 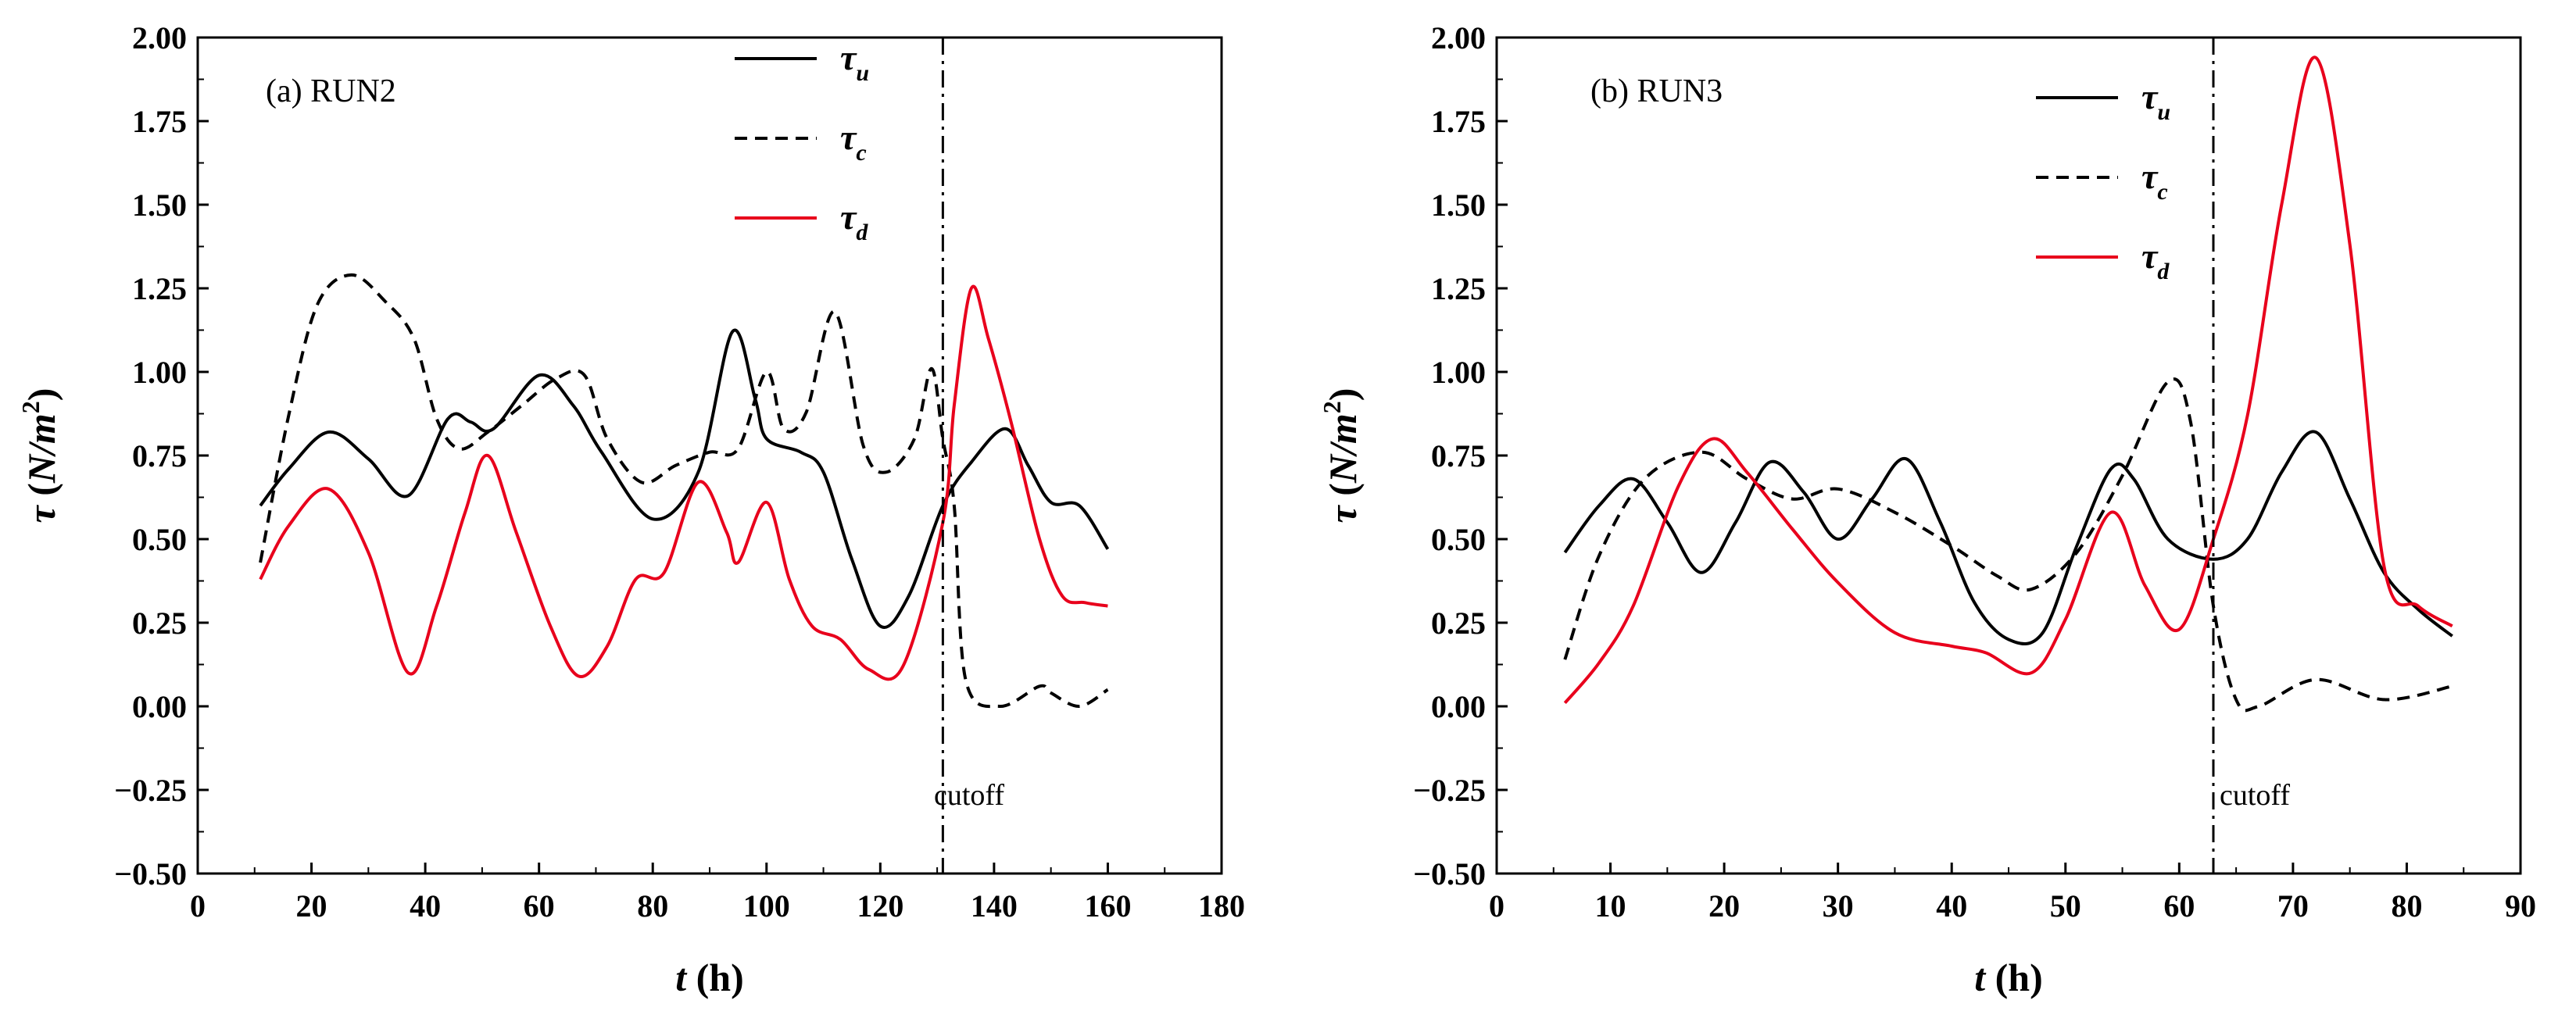 I want to click on x-tick-label: 180, so click(x=1221, y=906).